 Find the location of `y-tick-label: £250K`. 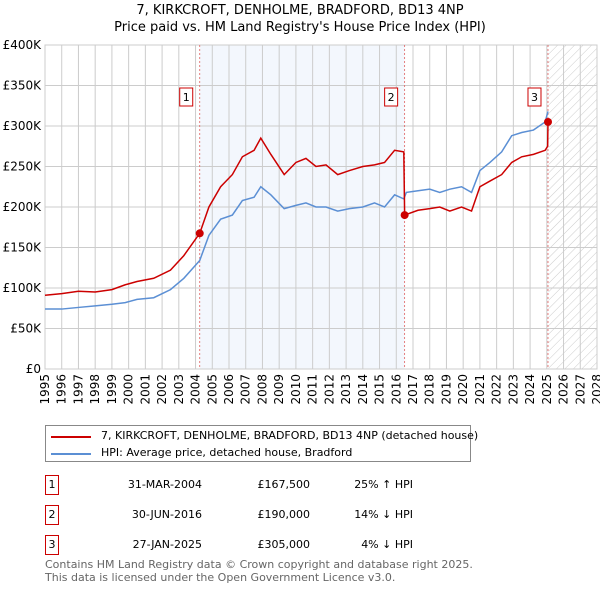

y-tick-label: £250K is located at coordinates (23, 167).